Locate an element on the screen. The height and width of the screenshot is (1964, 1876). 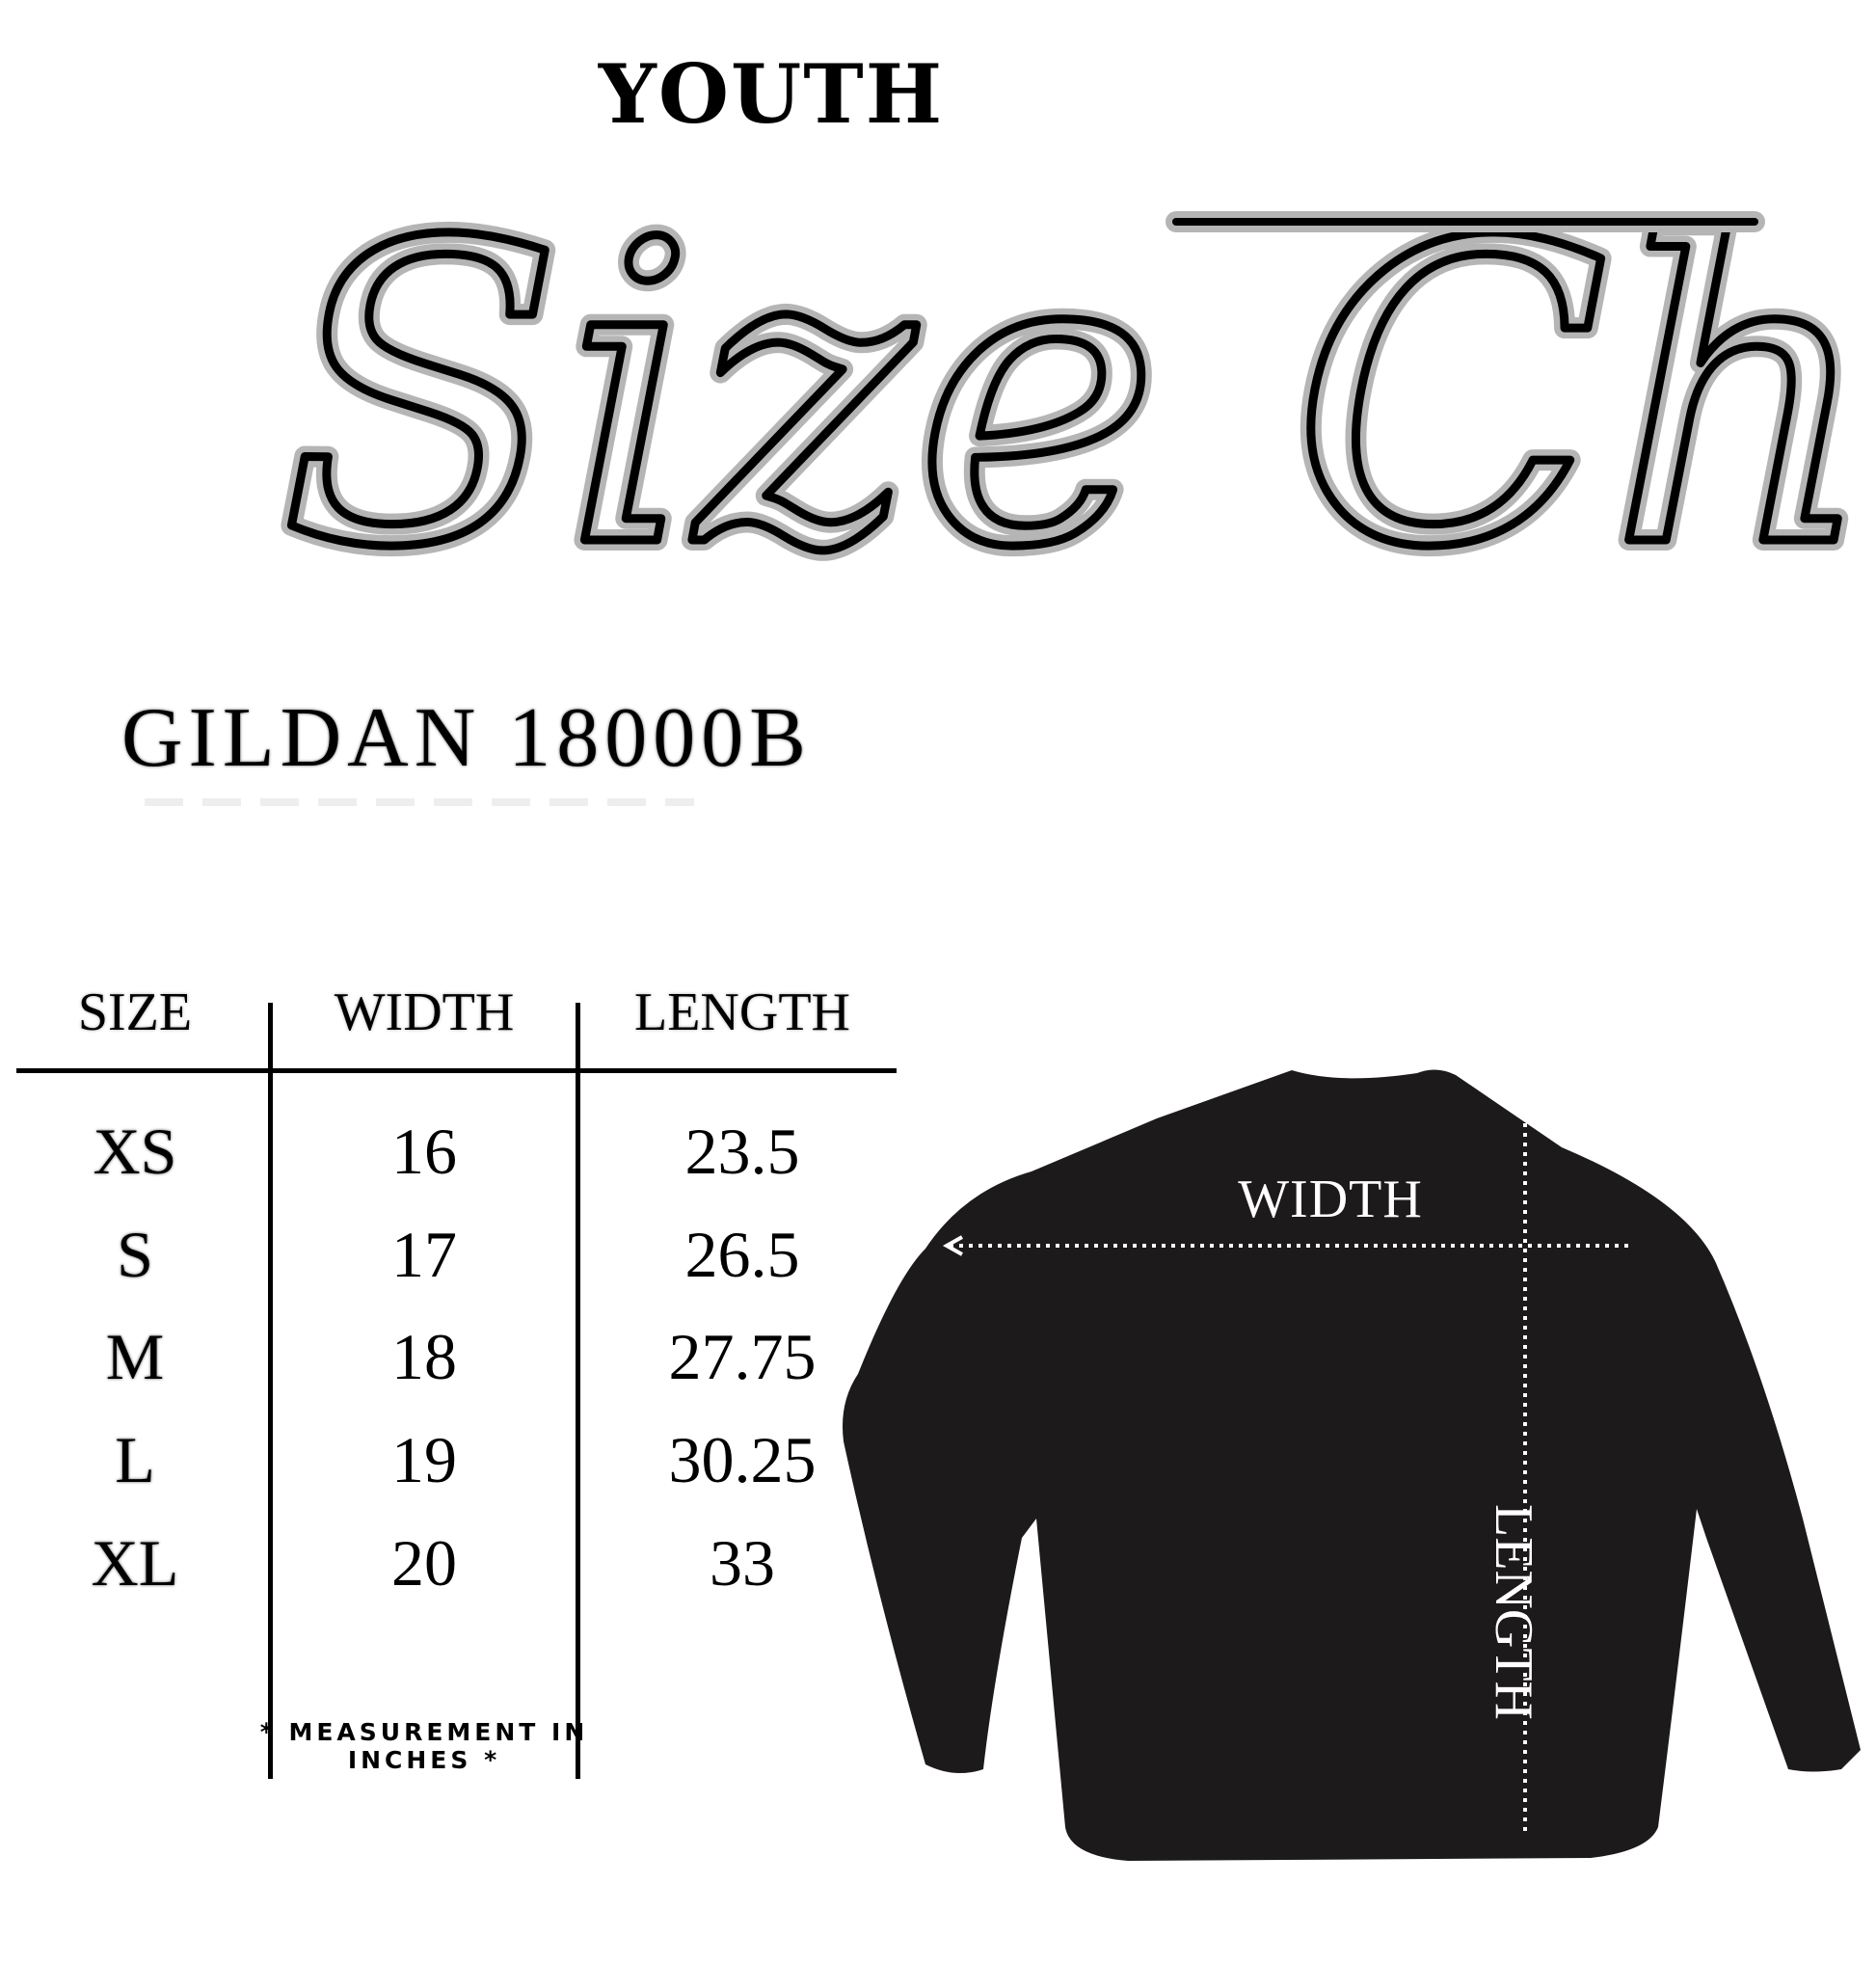
cell-width: 19 is located at coordinates (424, 1459).